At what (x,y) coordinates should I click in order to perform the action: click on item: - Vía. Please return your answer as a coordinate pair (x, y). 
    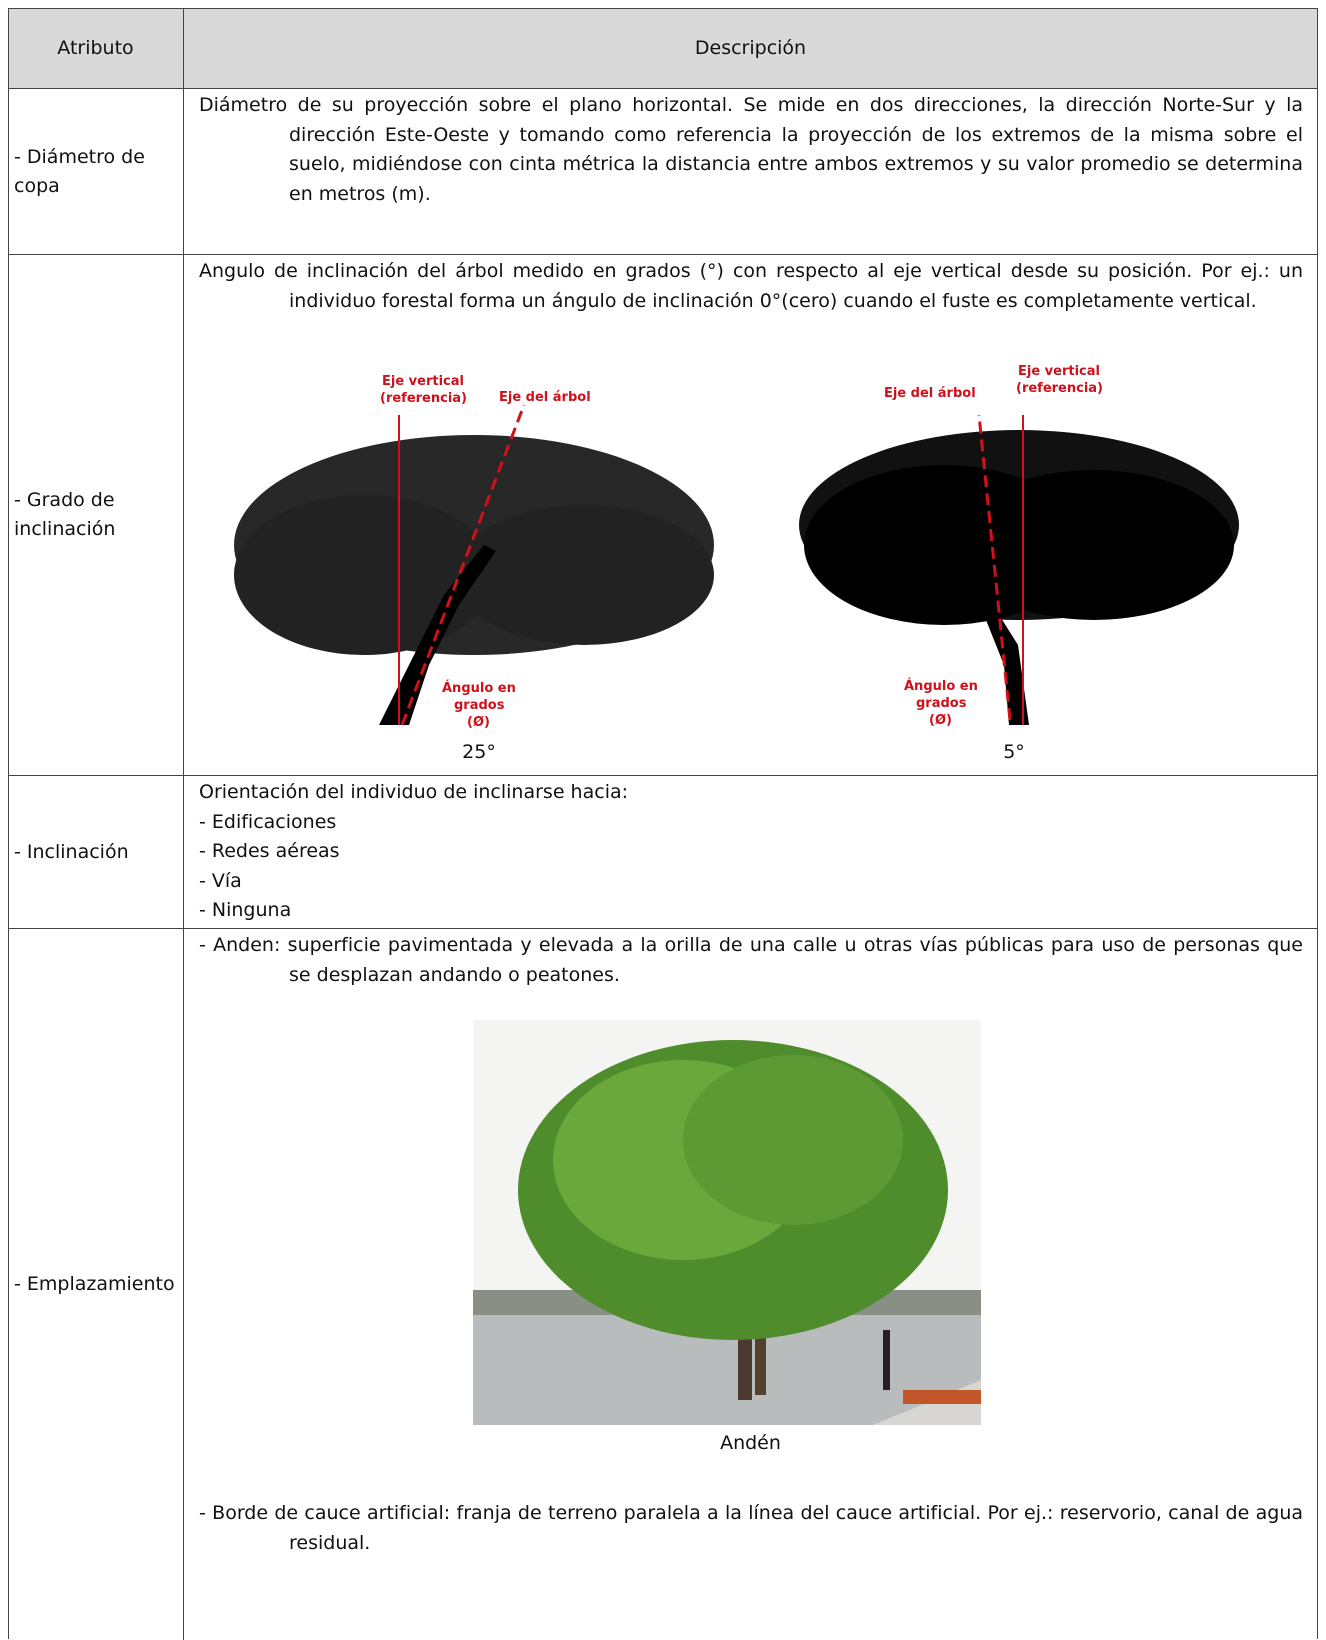
    Looking at the image, I should click on (220, 880).